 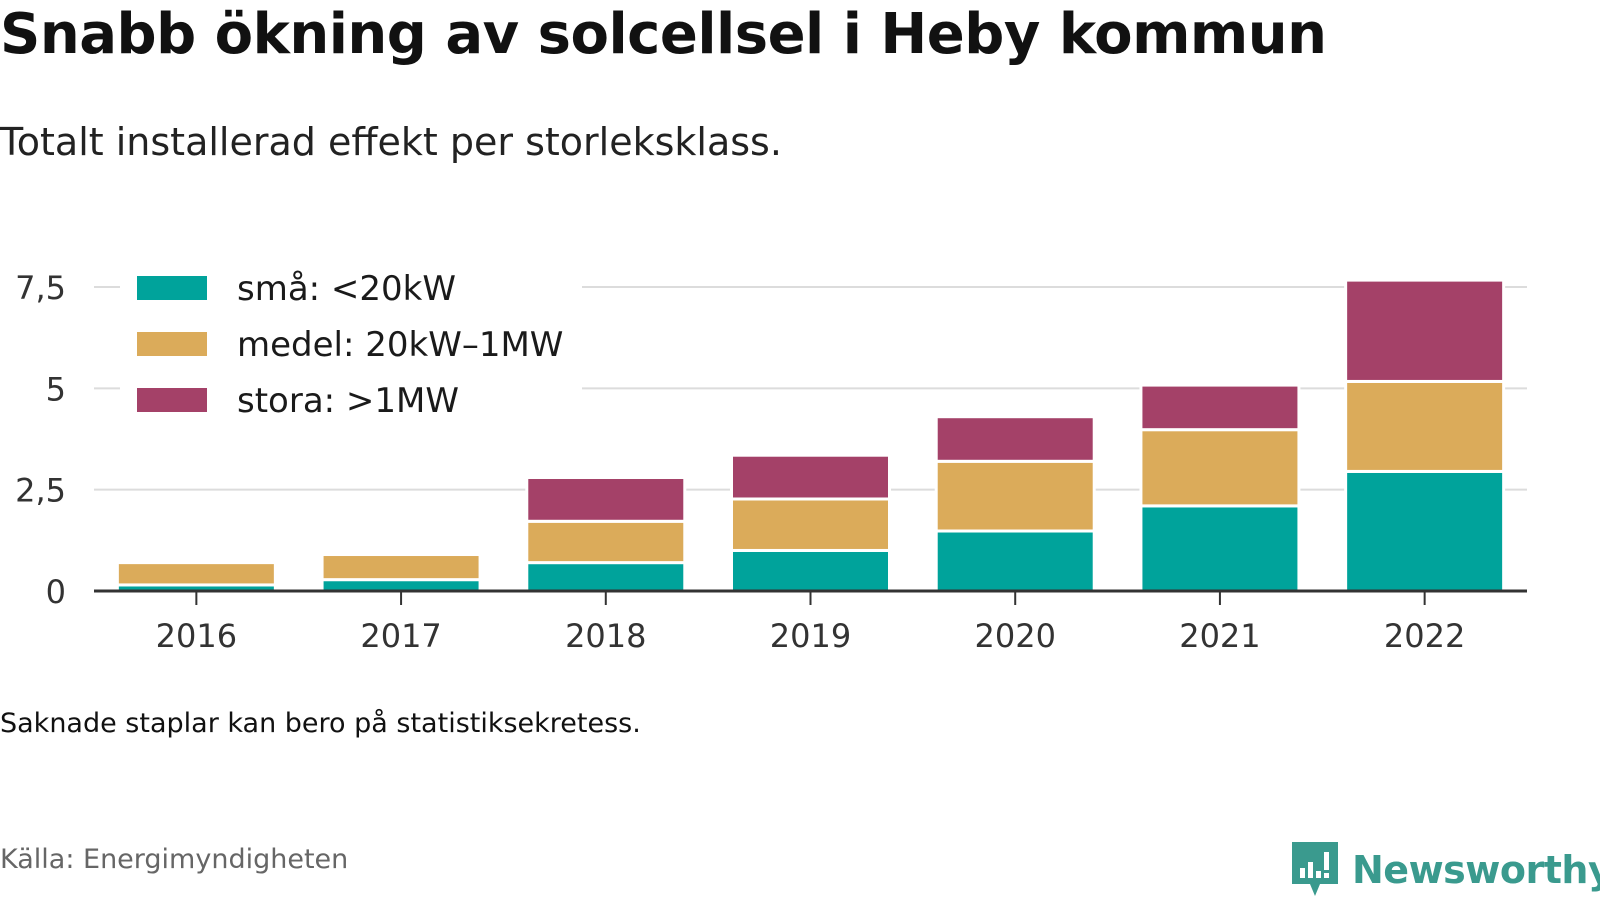 I want to click on x-tick-label: 2020, so click(x=1014, y=636).